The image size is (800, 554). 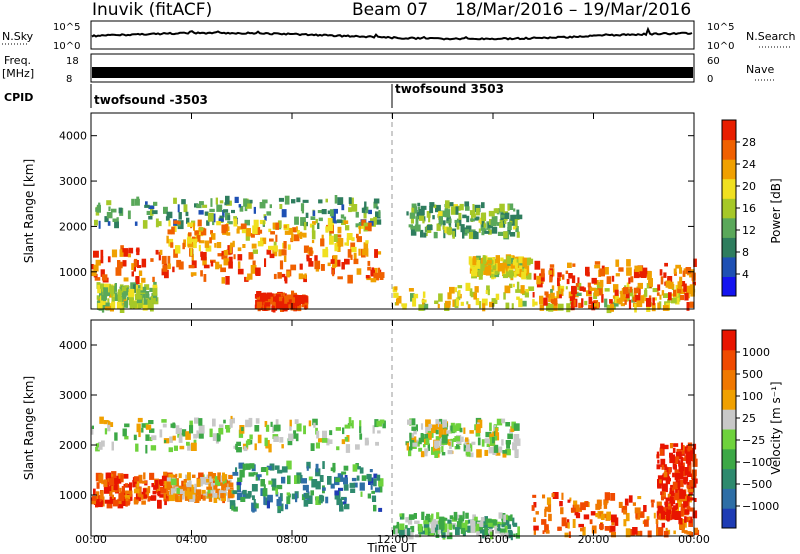 What do you see at coordinates (713, 61) in the screenshot?
I see `nave-tick-top: 60` at bounding box center [713, 61].